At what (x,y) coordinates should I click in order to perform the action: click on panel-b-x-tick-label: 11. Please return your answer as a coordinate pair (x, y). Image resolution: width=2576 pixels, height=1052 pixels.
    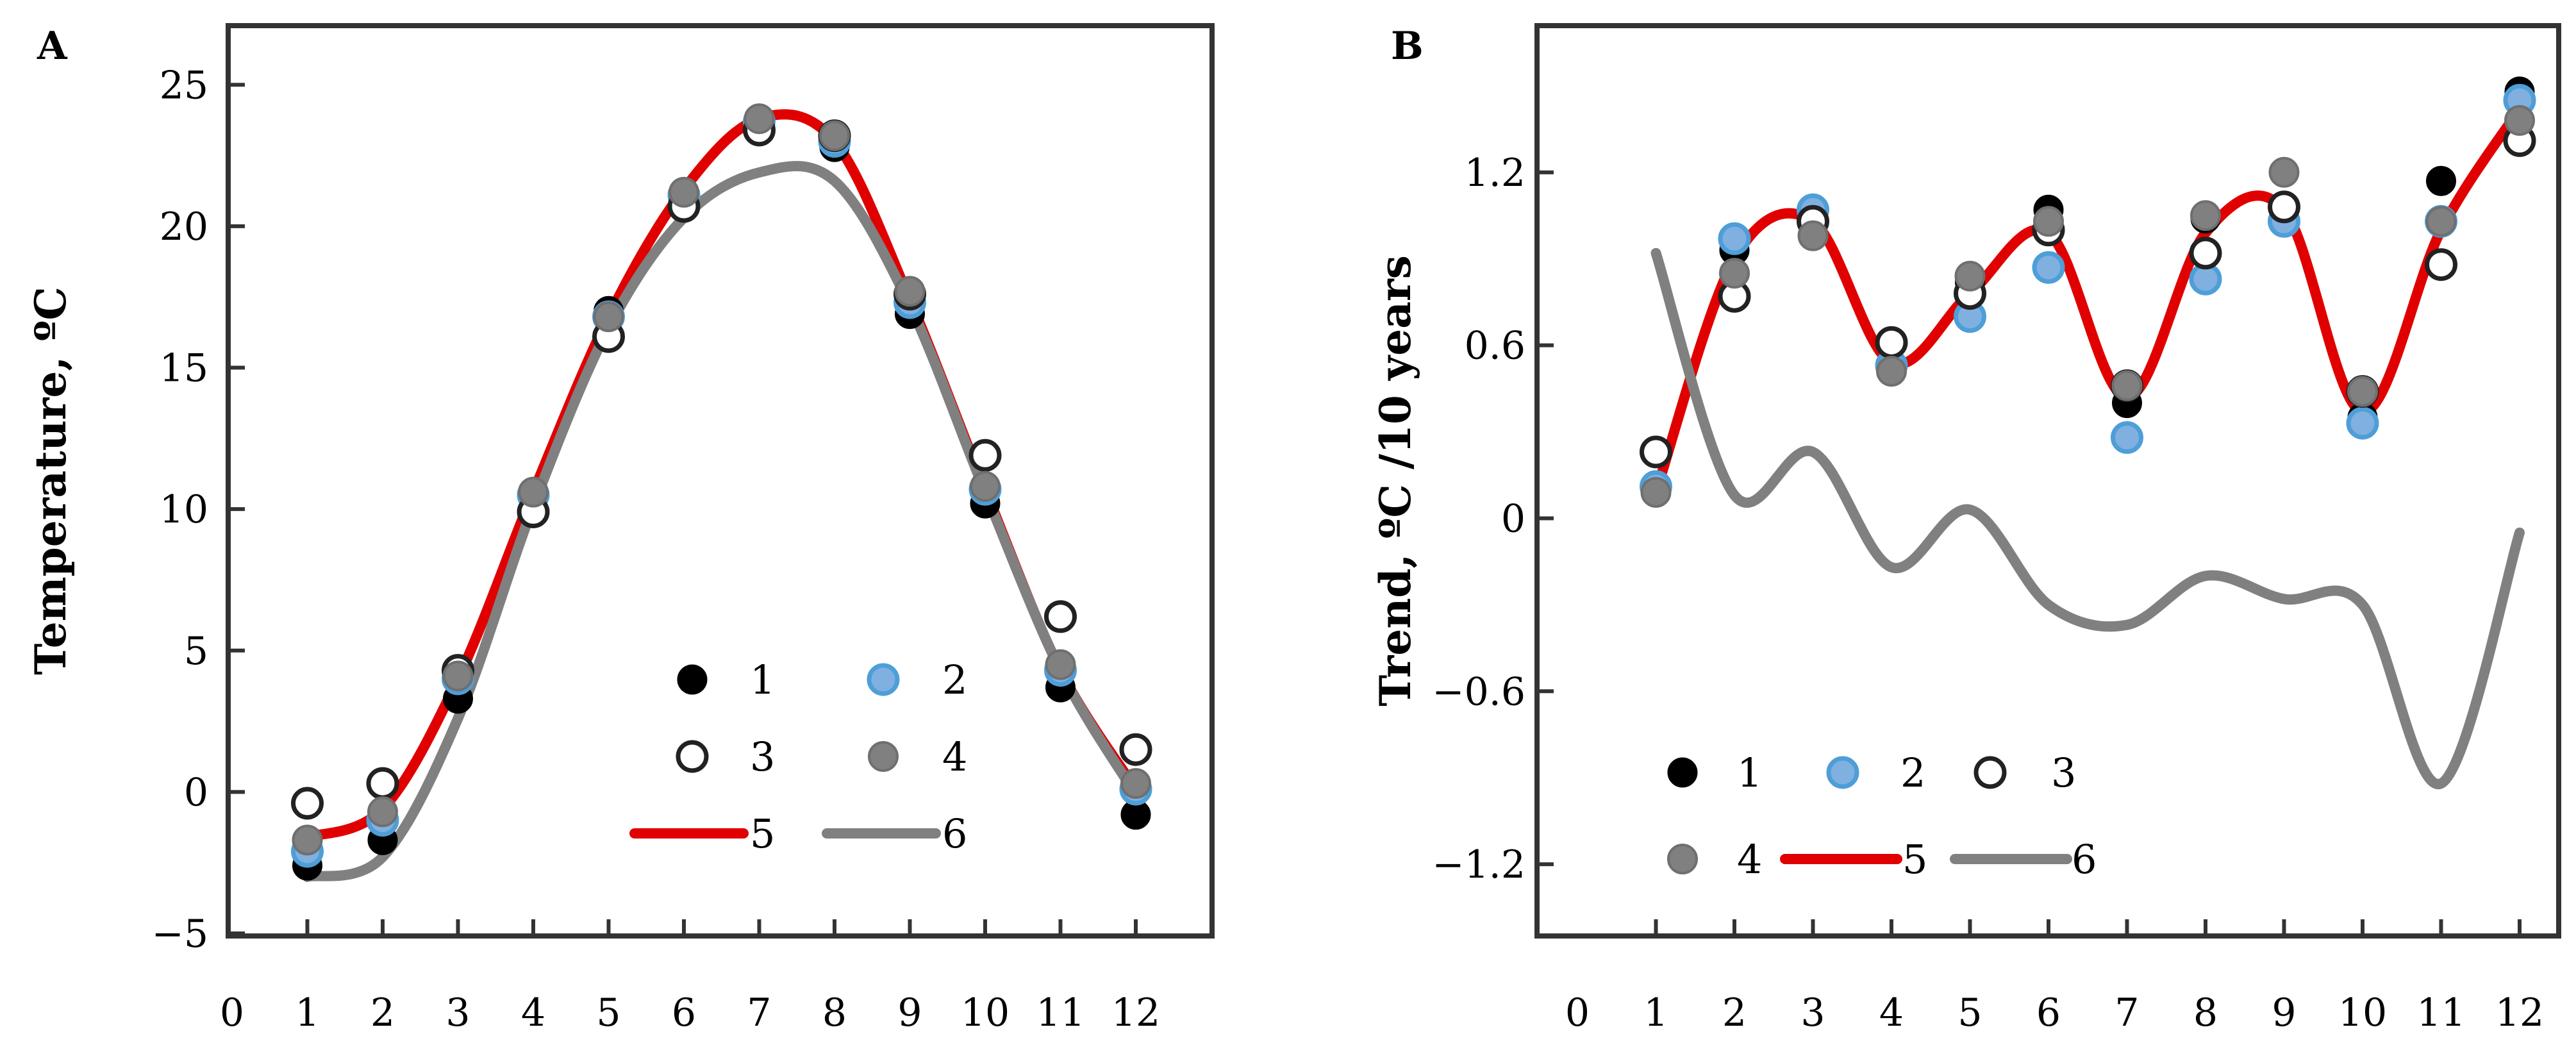
    Looking at the image, I should click on (2440, 1012).